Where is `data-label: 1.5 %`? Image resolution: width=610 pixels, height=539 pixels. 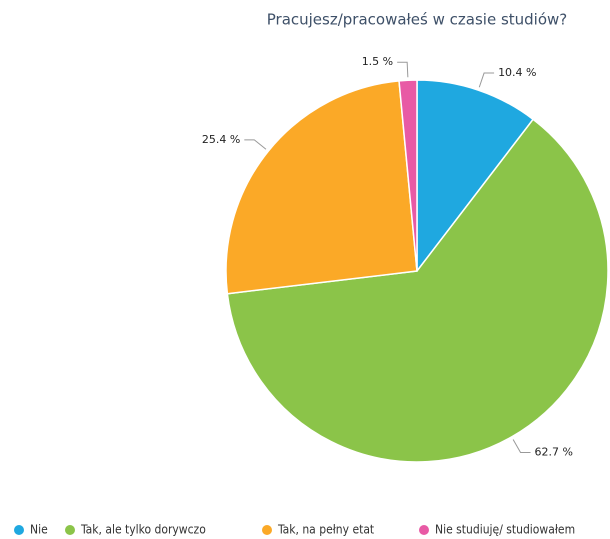 data-label: 1.5 % is located at coordinates (377, 61).